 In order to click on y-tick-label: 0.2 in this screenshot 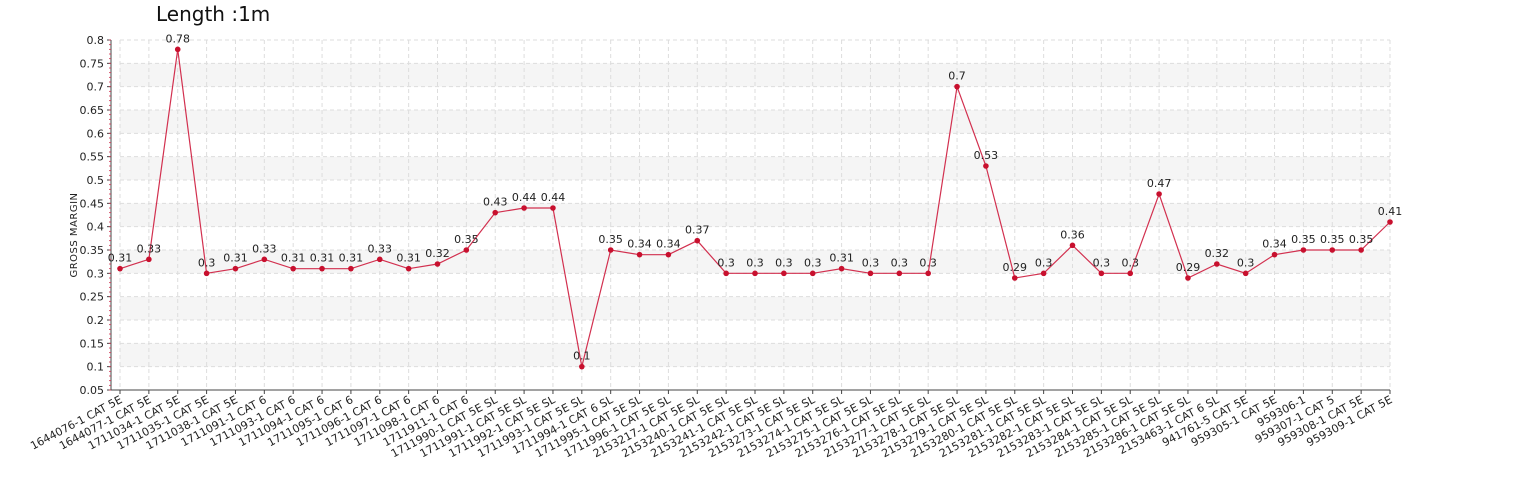, I will do `click(96, 320)`.